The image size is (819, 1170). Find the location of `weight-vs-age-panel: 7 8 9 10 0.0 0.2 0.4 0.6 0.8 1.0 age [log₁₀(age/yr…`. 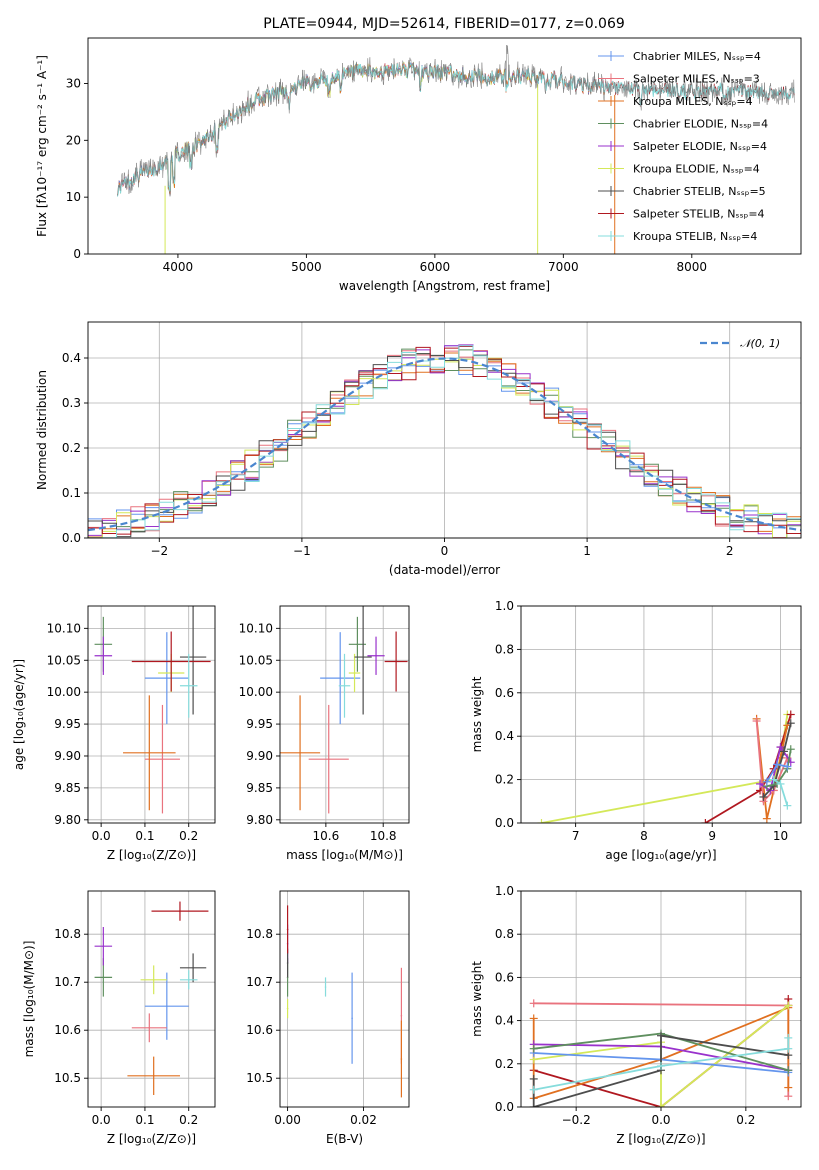

weight-vs-age-panel: 7 8 9 10 0.0 0.2 0.4 0.6 0.8 1.0 age [log₁₀(age/yr… is located at coordinates (636, 730).